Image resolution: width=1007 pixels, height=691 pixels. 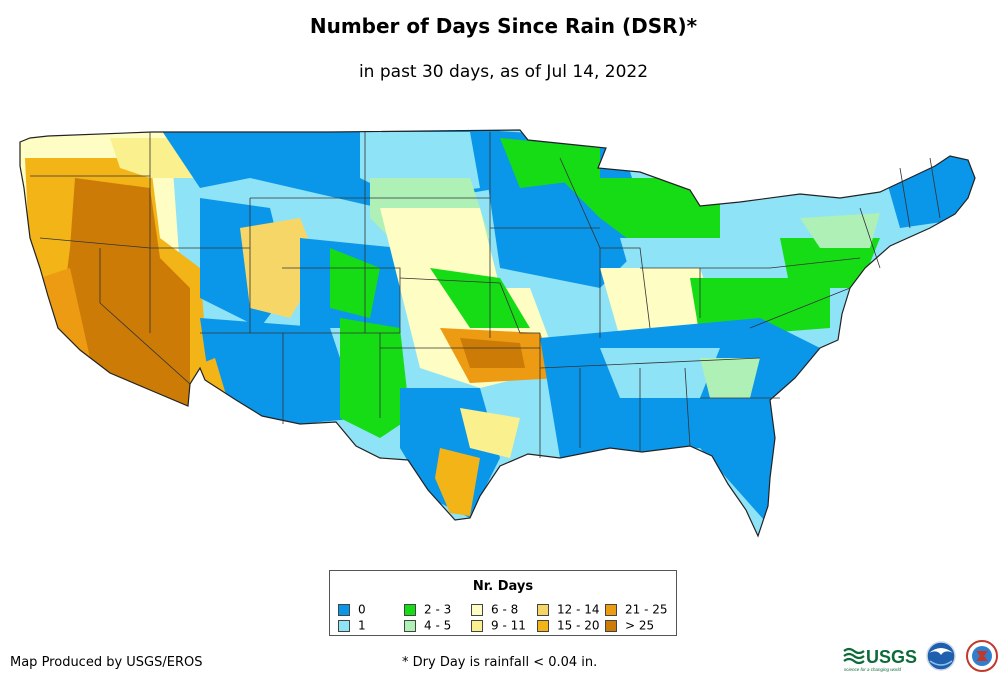 What do you see at coordinates (106, 662) in the screenshot?
I see `map-credit: Map Produced by USGS/EROS` at bounding box center [106, 662].